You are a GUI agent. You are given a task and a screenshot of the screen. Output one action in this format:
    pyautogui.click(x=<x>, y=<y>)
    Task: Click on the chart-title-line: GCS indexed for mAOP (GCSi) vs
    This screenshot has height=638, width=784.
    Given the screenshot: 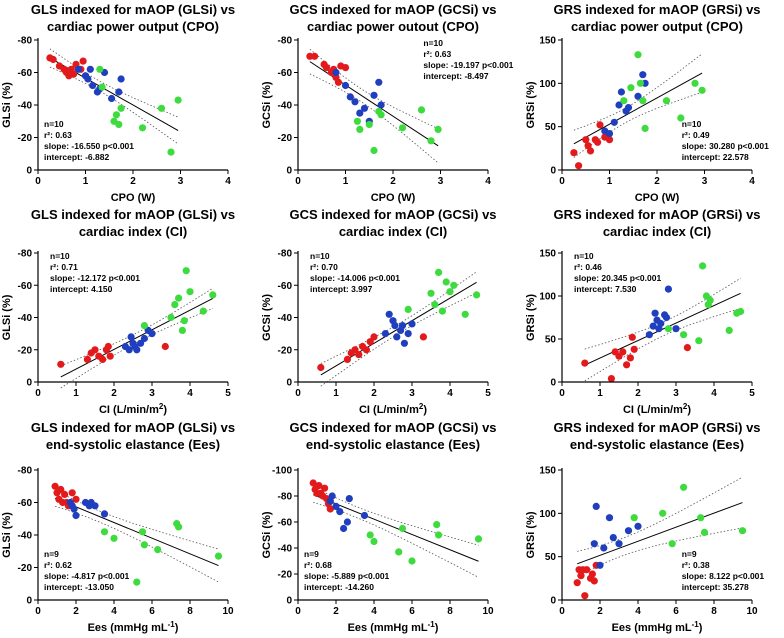 What is the action you would take?
    pyautogui.click(x=392, y=214)
    